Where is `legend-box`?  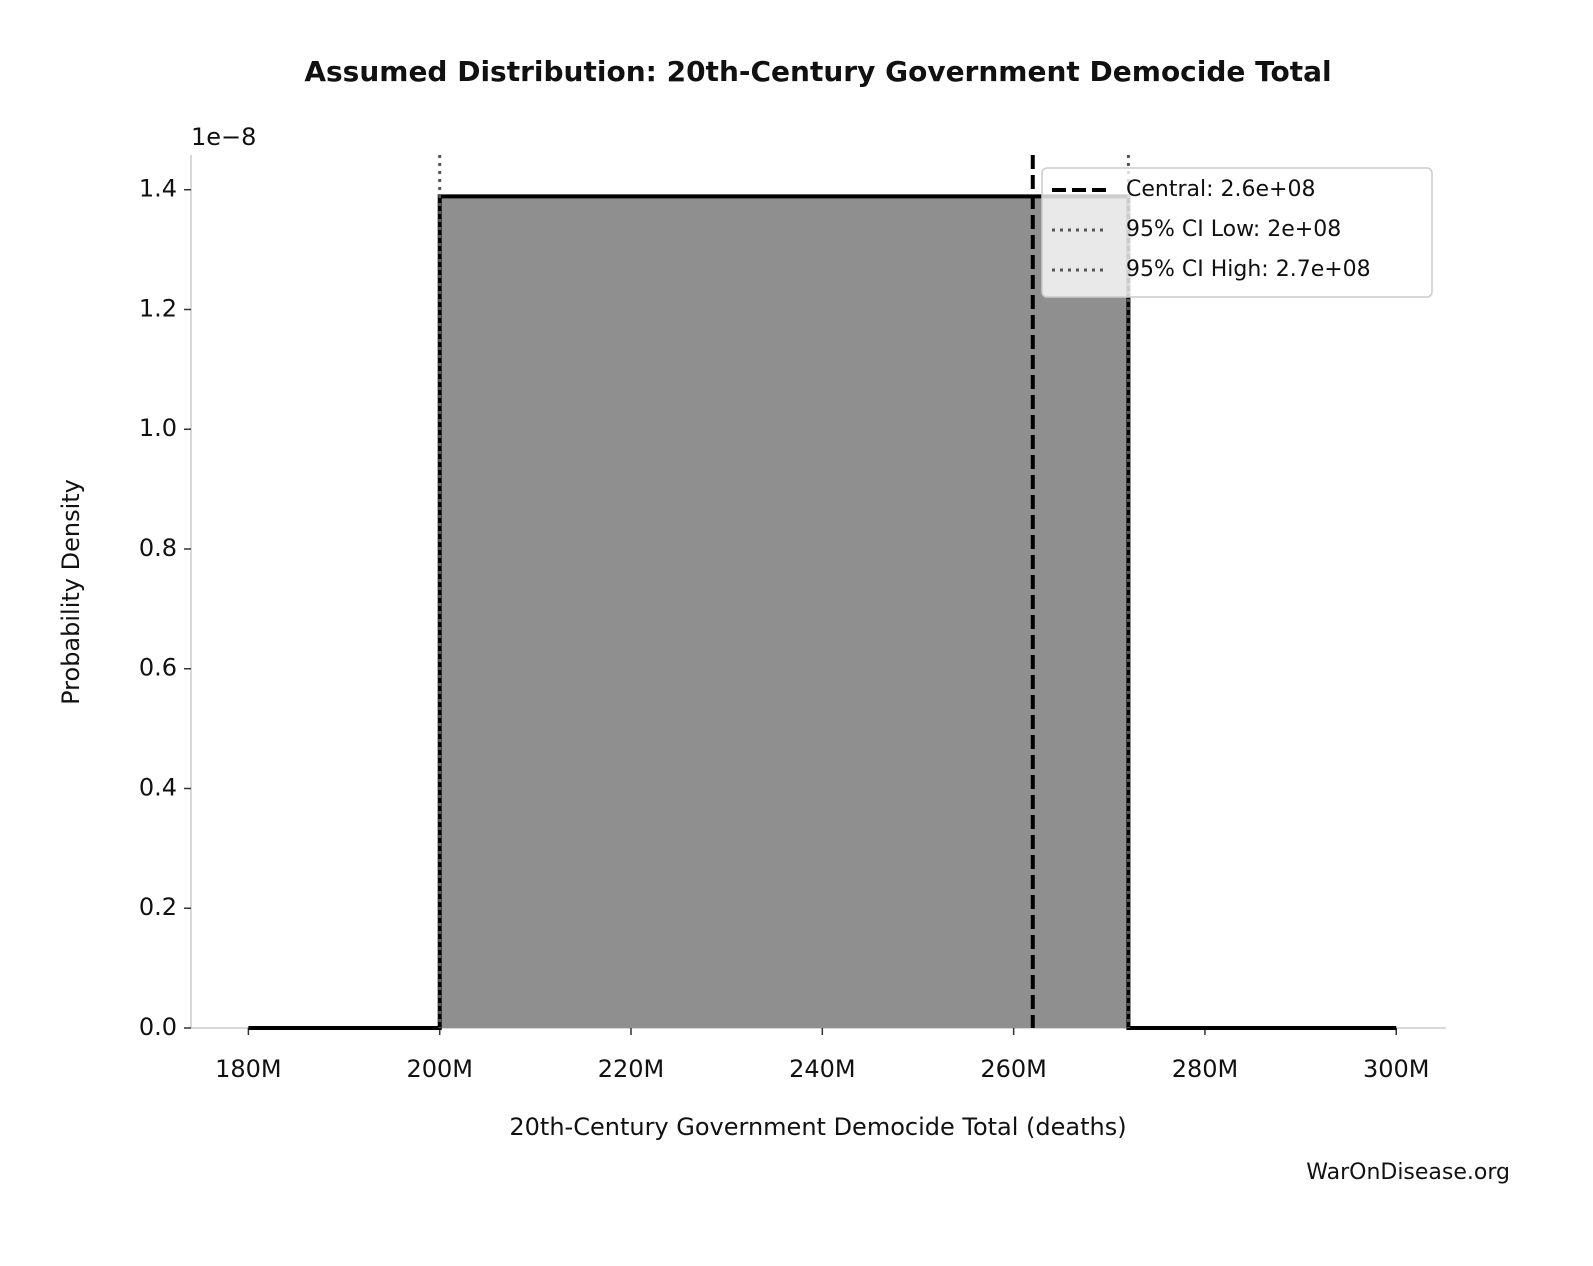 legend-box is located at coordinates (1237, 232).